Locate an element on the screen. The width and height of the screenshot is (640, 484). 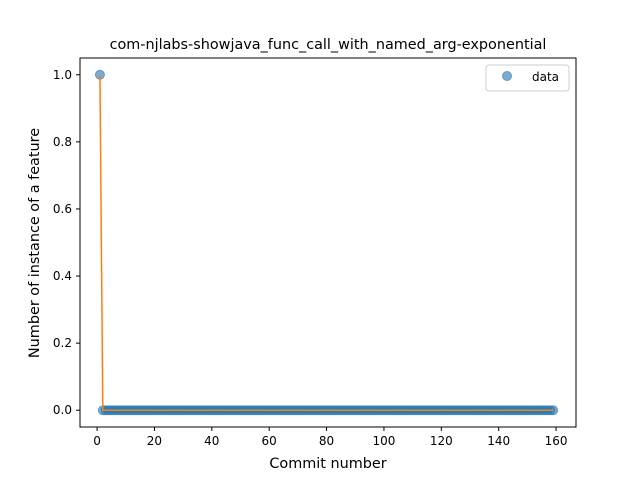
x-tick-label: 0 is located at coordinates (97, 441).